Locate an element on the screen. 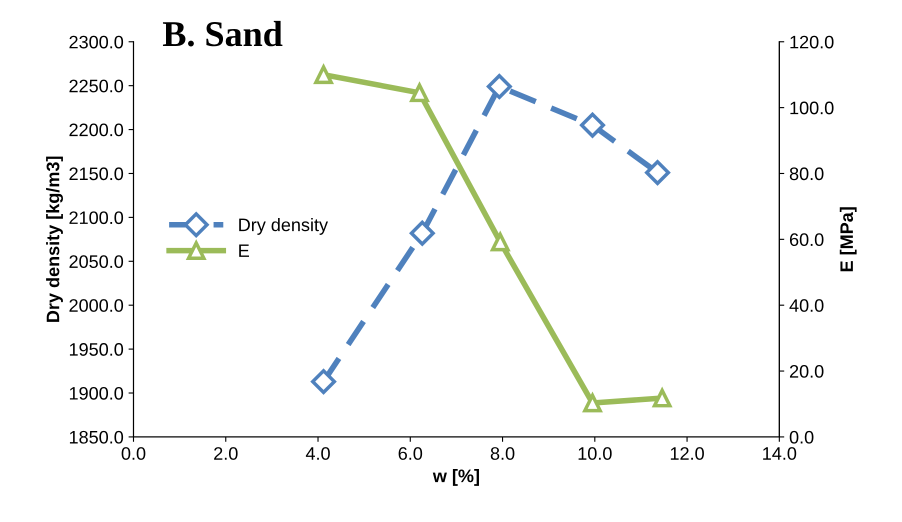  y-tick-label: 1850.0 is located at coordinates (97, 437).